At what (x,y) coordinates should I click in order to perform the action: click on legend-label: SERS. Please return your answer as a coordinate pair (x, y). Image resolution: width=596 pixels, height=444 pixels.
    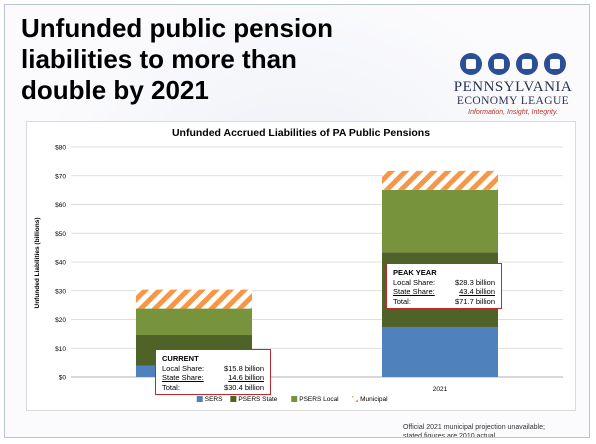
    Looking at the image, I should click on (214, 399).